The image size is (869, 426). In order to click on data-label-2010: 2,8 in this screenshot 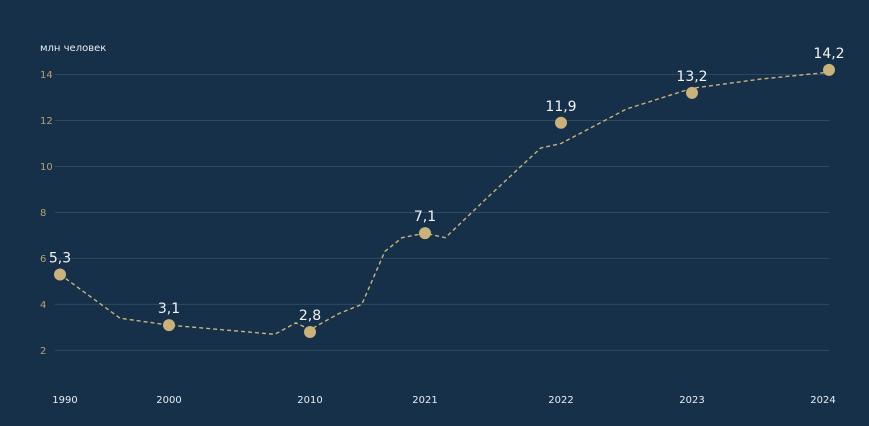, I will do `click(310, 316)`.